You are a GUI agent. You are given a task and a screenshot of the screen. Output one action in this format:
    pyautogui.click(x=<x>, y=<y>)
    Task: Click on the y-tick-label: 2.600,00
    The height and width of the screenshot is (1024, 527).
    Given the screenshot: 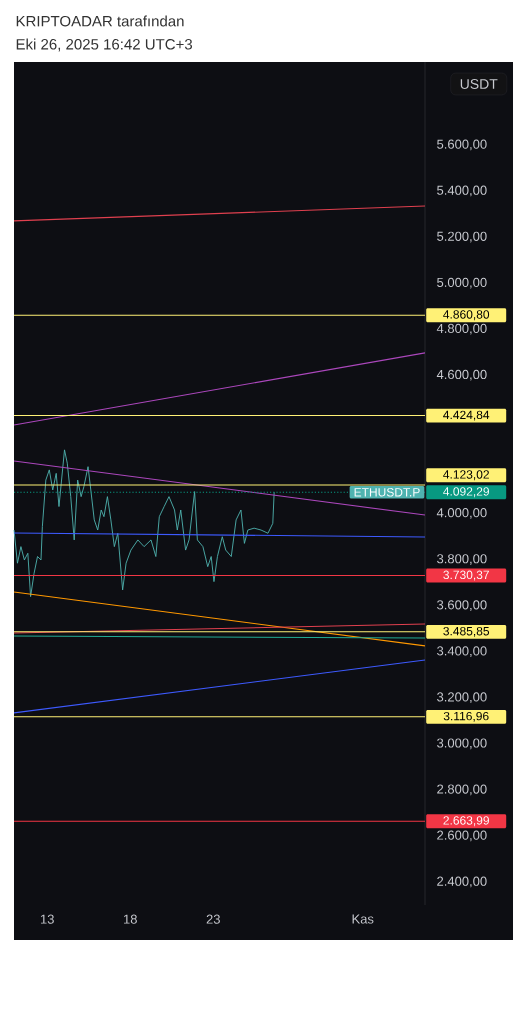 What is the action you would take?
    pyautogui.click(x=462, y=836)
    